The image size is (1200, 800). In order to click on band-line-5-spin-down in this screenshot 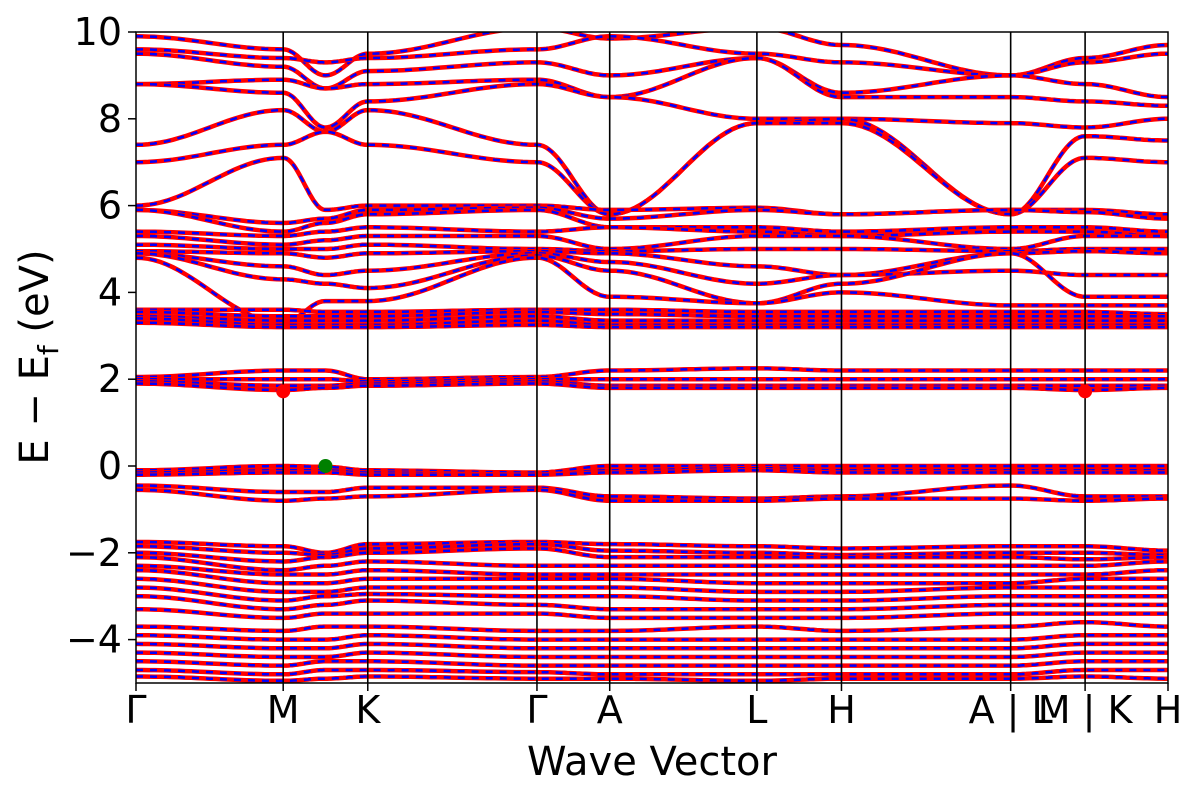, I will do `click(652, 162)`.